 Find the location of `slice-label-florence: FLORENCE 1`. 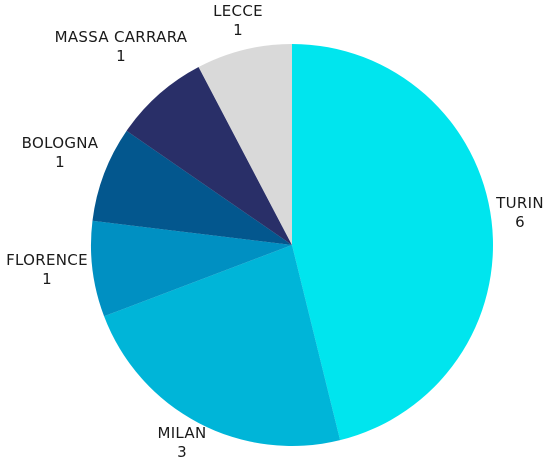

slice-label-florence: FLORENCE 1 is located at coordinates (47, 269).